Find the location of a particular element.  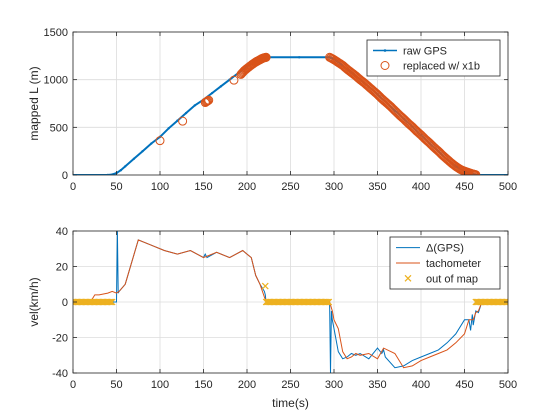

legend-box is located at coordinates (433, 58).